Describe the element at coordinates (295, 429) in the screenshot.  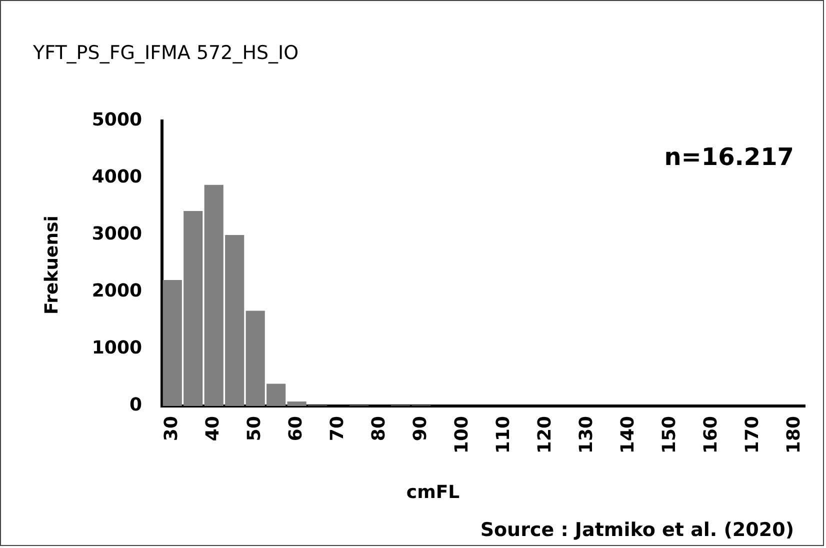
I see `x-tick-label: 60` at that location.